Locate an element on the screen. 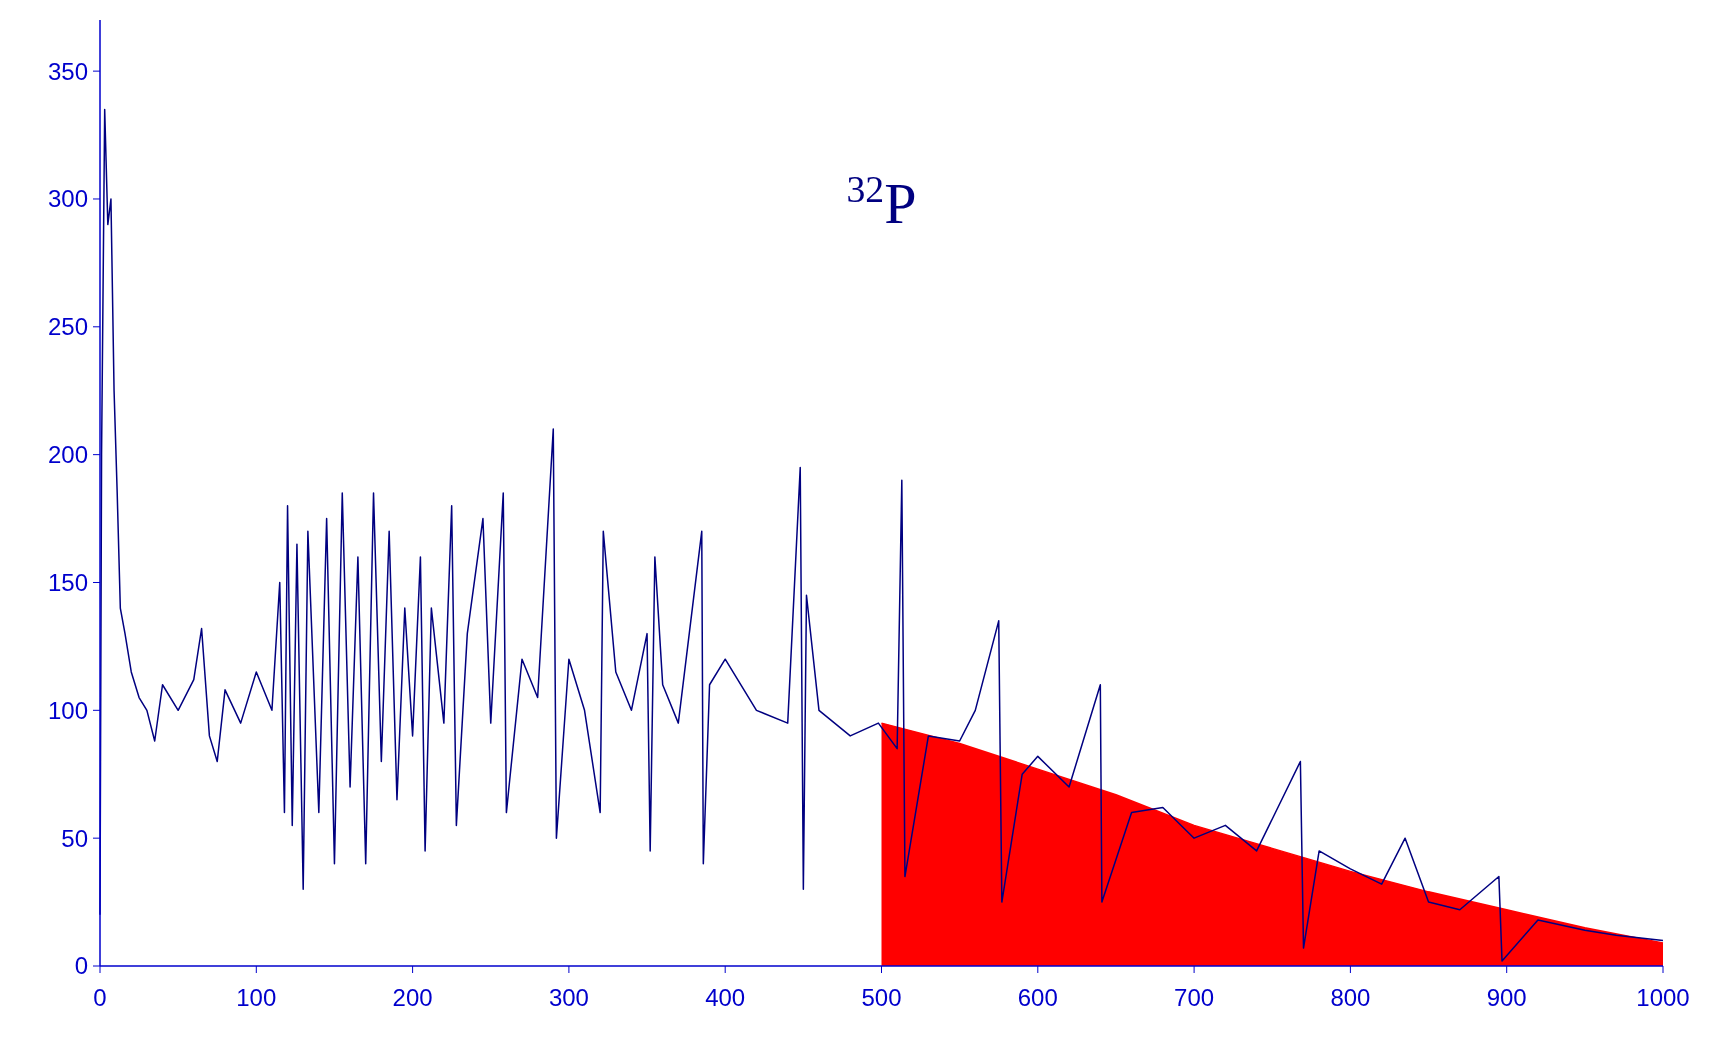 The height and width of the screenshot is (1044, 1713). x-tick-label: 0 is located at coordinates (100, 997).